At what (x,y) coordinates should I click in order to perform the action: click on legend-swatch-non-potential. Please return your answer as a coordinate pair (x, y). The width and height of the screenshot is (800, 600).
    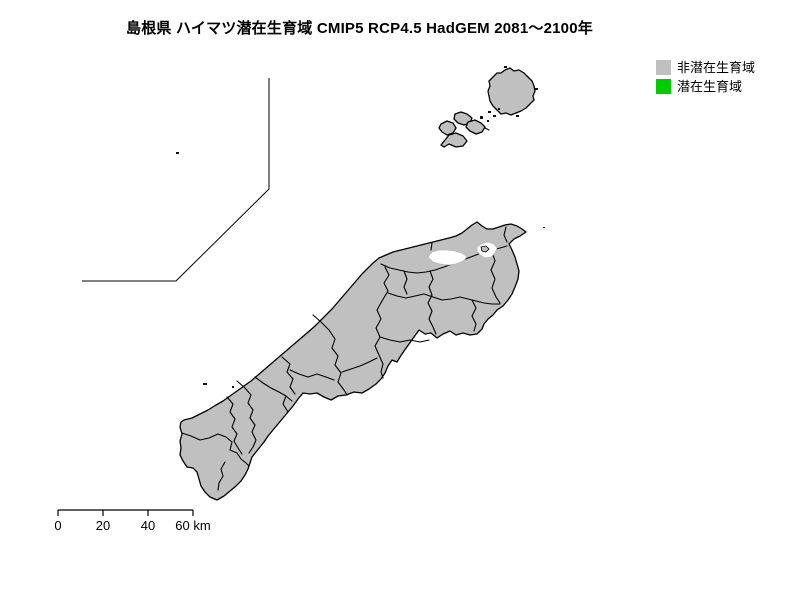
    Looking at the image, I should click on (663, 67).